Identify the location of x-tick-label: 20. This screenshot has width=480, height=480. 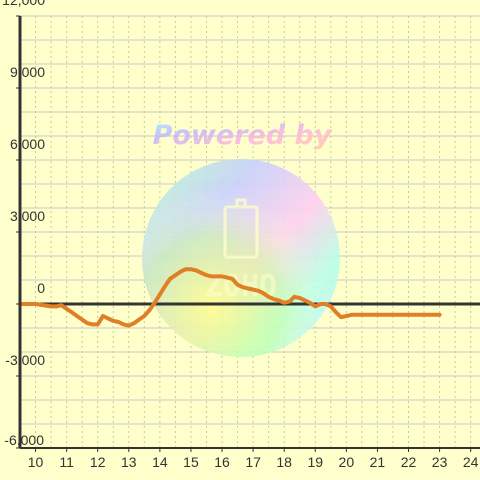
(347, 462).